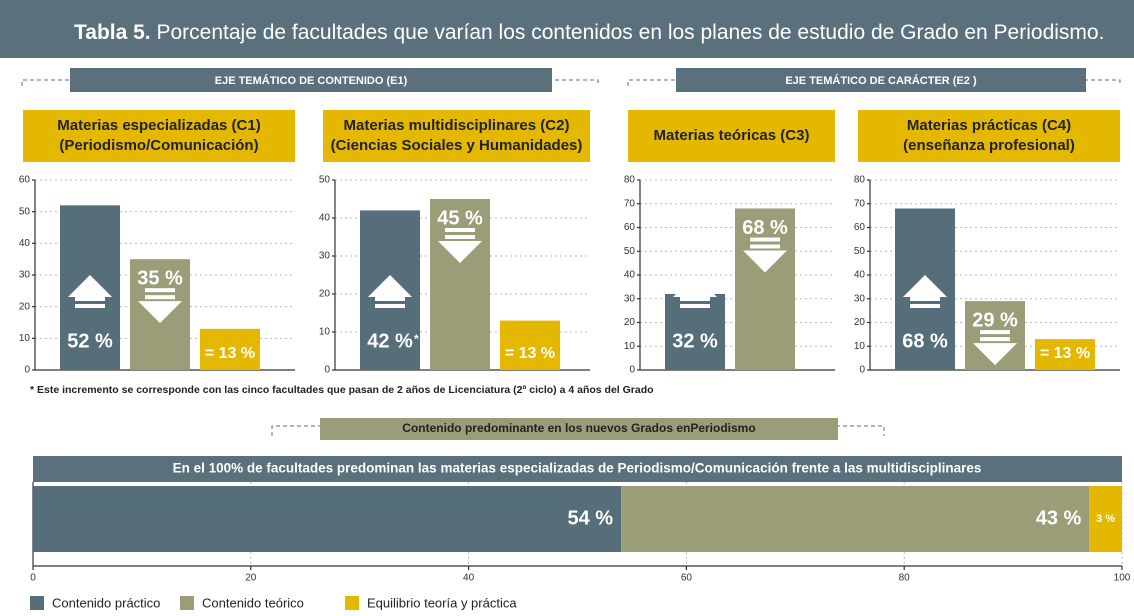 Image resolution: width=1134 pixels, height=616 pixels. Describe the element at coordinates (732, 135) in the screenshot. I see `chart-title: Materias teóricas (C3)` at that location.